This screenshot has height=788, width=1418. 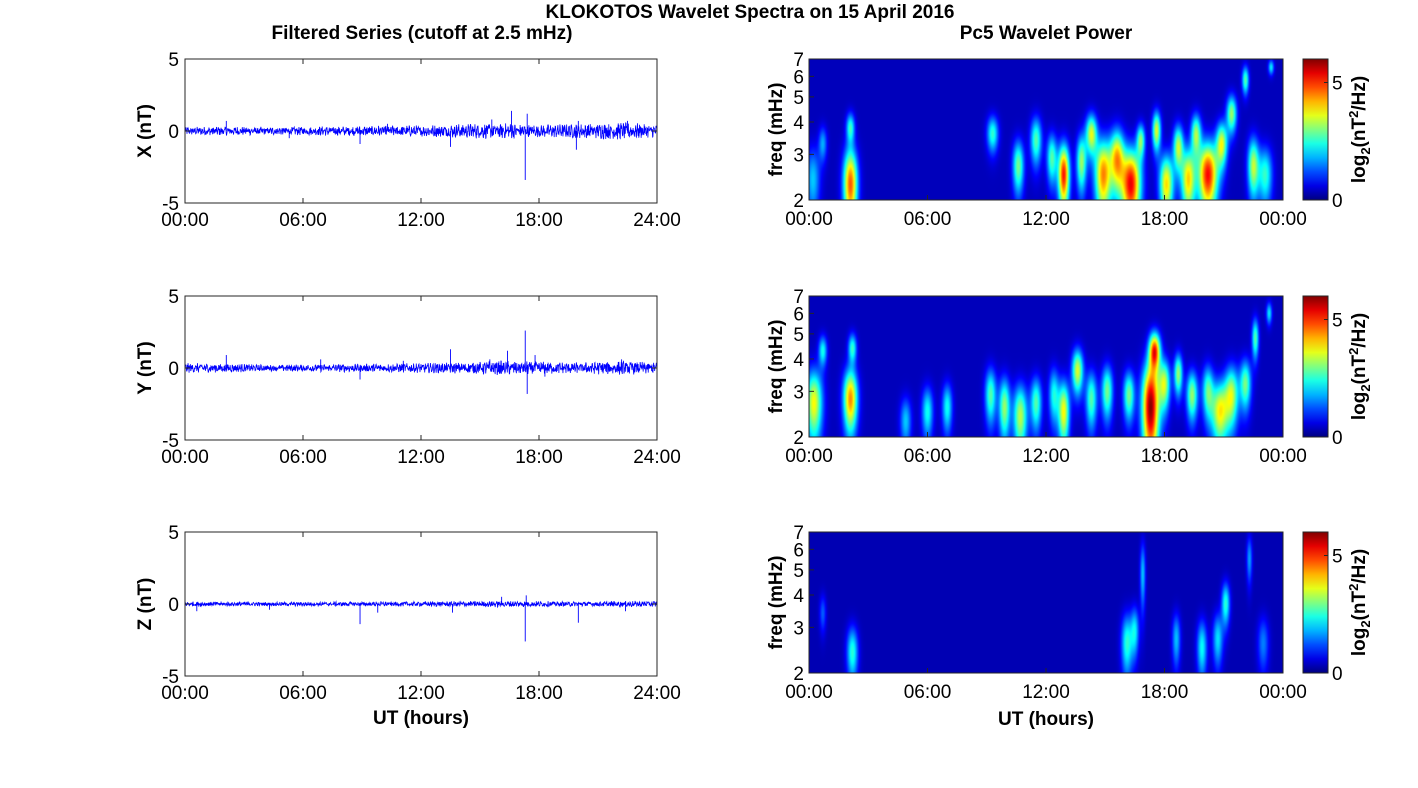 I want to click on y-axis-label: X (nT), so click(x=145, y=131).